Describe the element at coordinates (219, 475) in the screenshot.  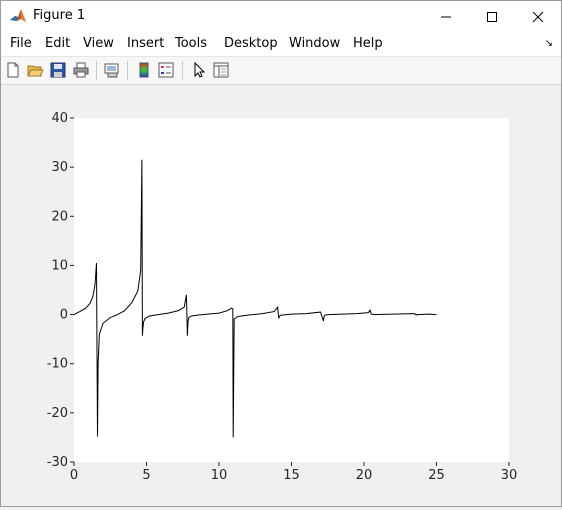
I see `x-tick-label: 10` at that location.